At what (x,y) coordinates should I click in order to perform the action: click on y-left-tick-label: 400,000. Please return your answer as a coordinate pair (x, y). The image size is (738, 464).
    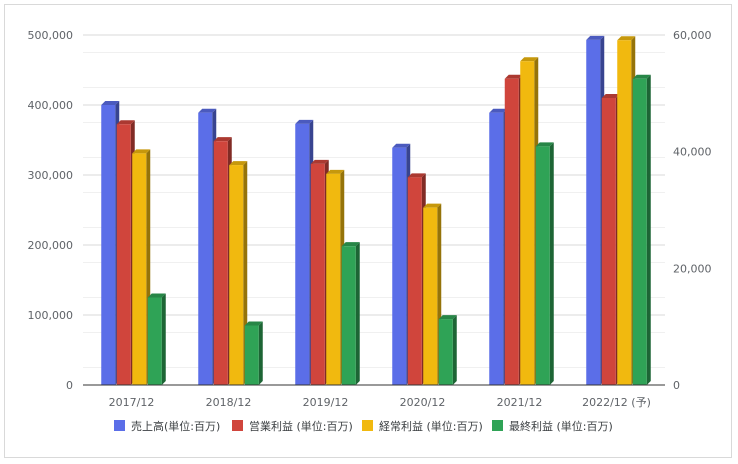
    Looking at the image, I should click on (51, 105).